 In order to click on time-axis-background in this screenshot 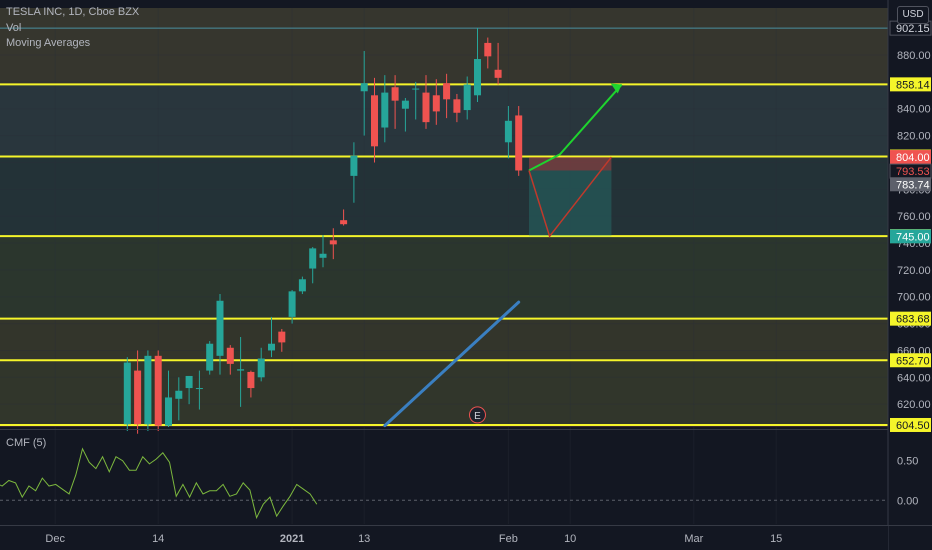, I will do `click(444, 538)`.